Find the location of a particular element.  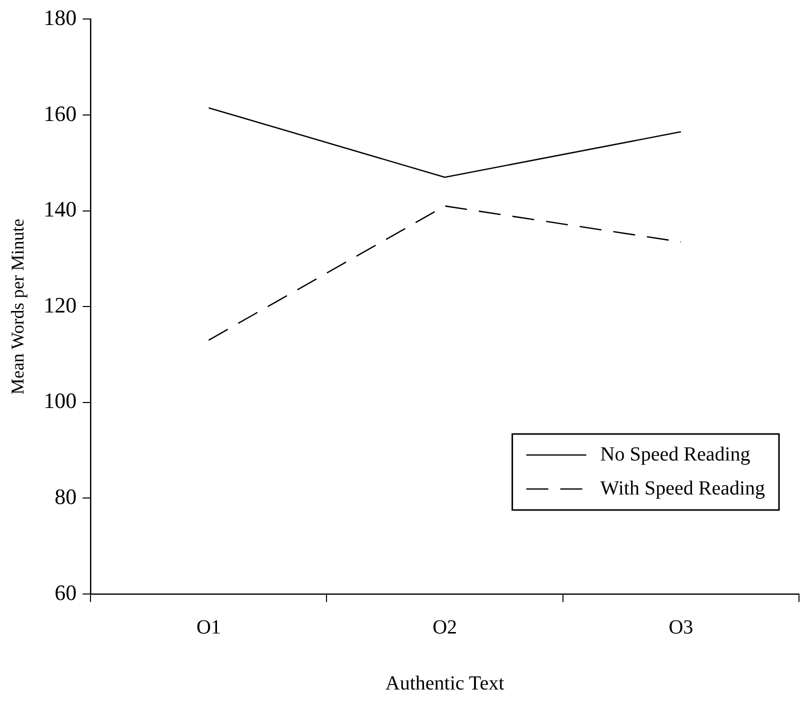

legend-label: No Speed Reading is located at coordinates (675, 454).